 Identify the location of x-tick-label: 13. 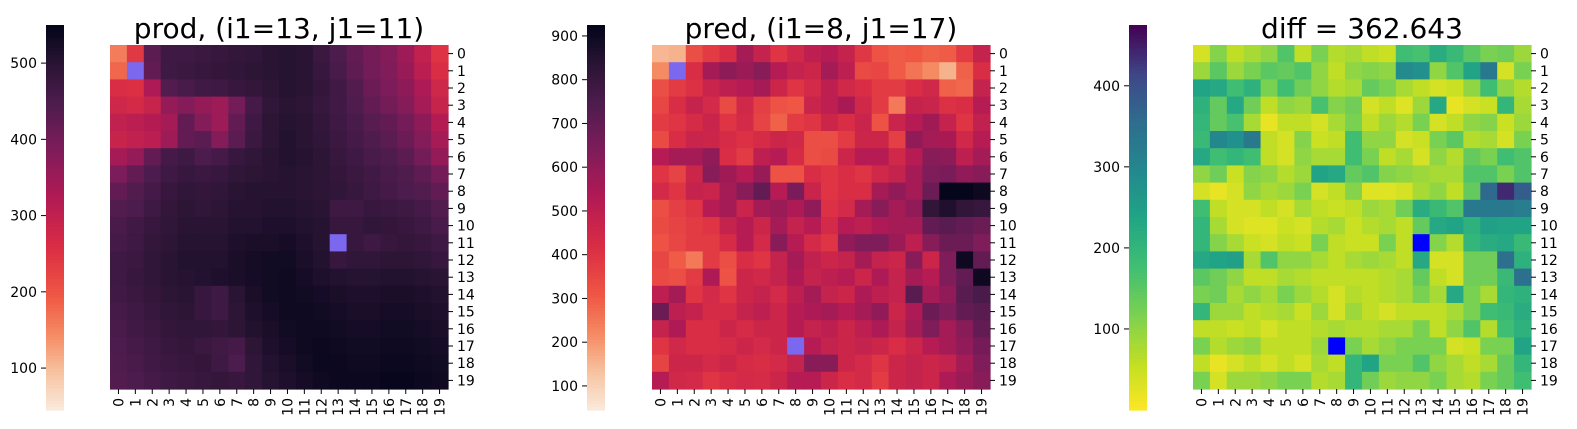
(339, 407).